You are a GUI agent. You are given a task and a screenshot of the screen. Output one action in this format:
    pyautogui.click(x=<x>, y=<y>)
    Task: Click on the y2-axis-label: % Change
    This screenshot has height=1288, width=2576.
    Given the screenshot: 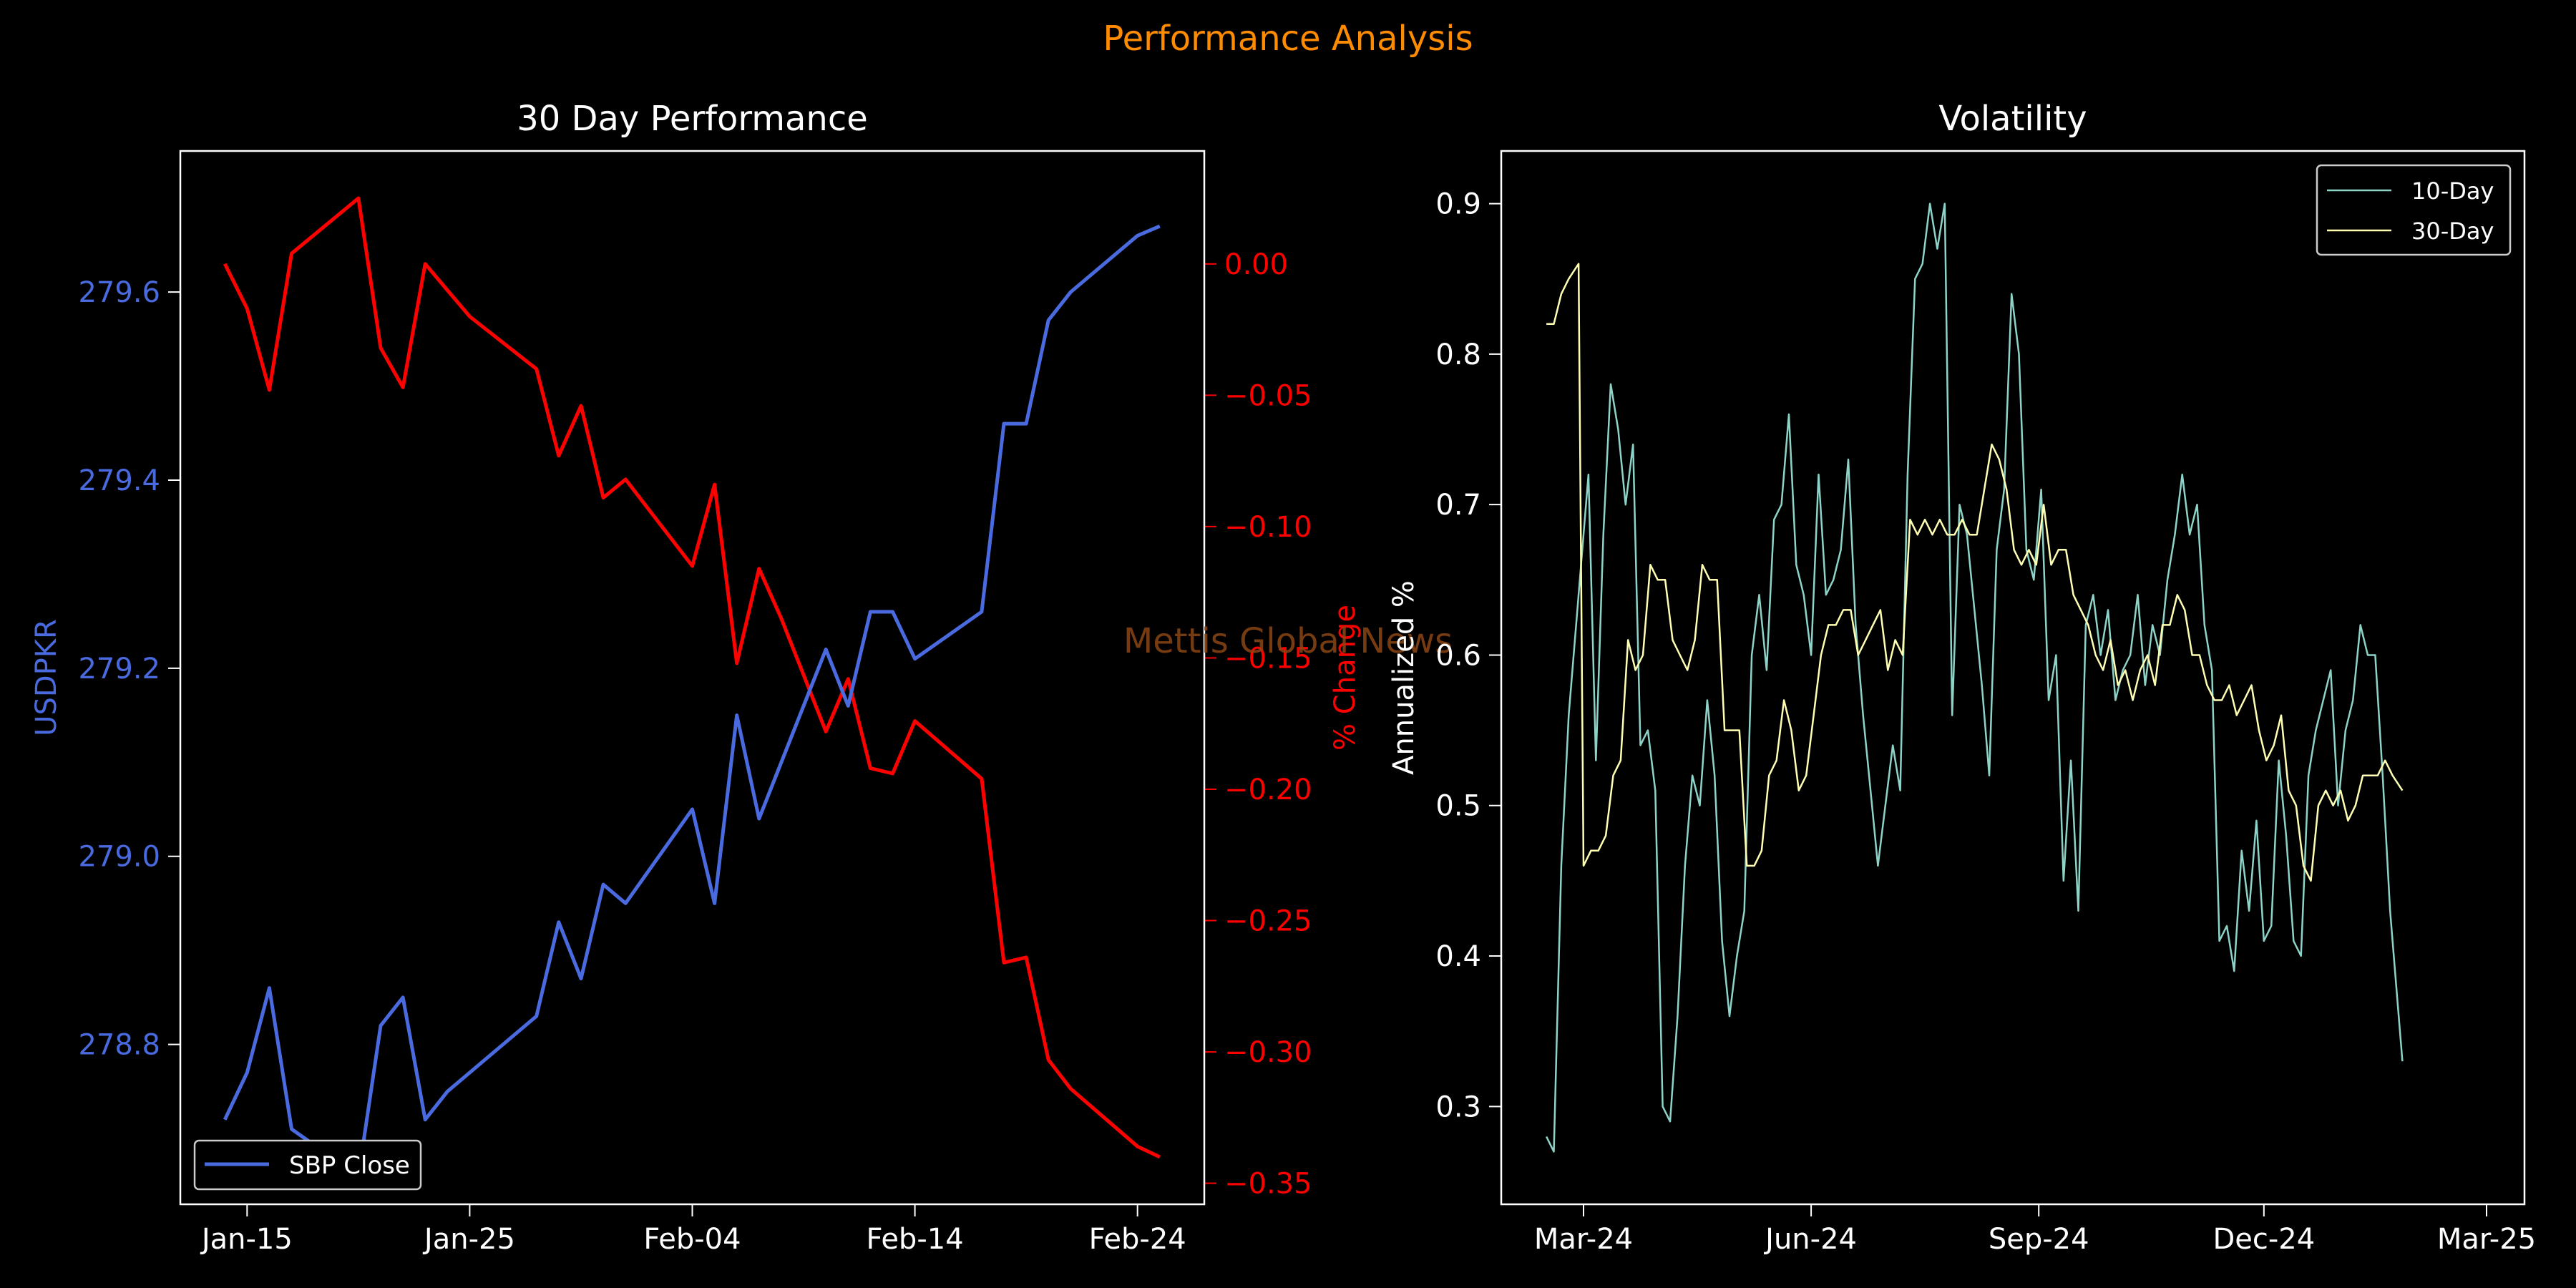 What is the action you would take?
    pyautogui.click(x=1345, y=678)
    